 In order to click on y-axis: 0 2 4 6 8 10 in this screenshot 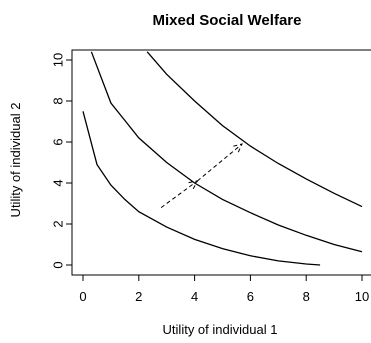, I will do `click(61, 161)`.